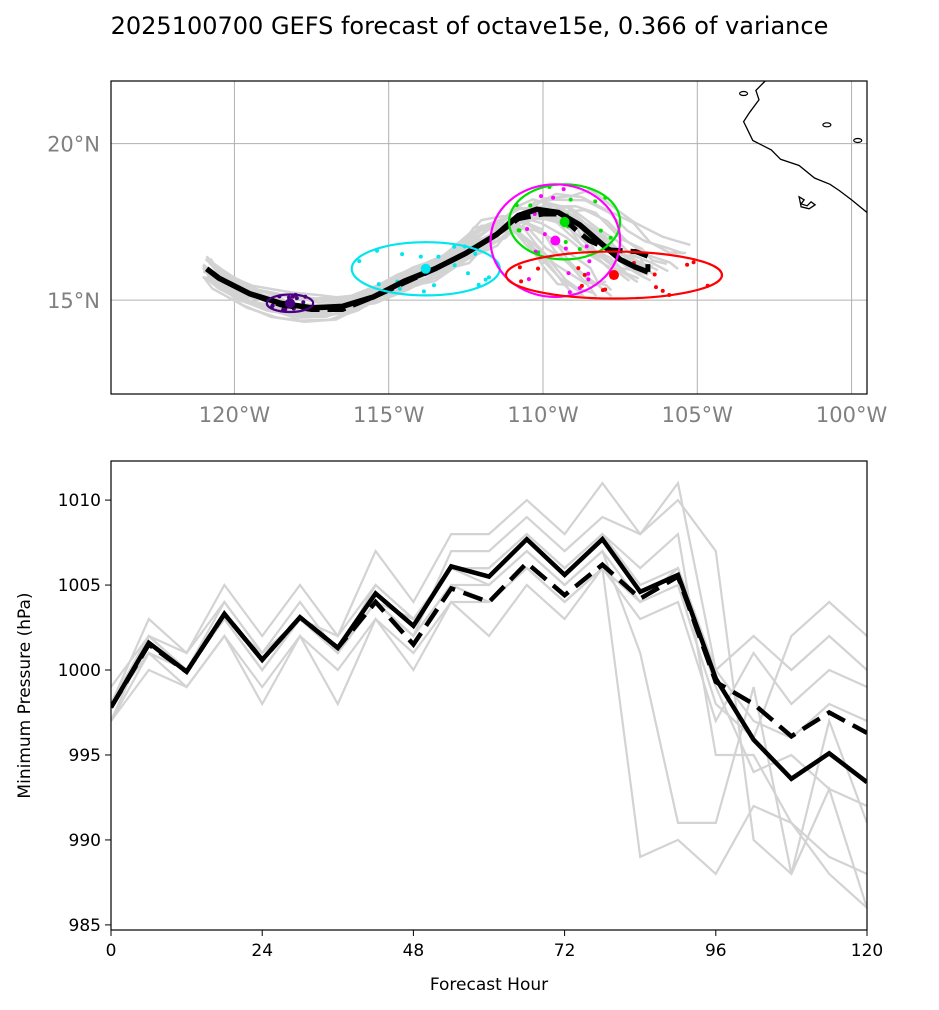  Describe the element at coordinates (262, 951) in the screenshot. I see `x-tick-label: 24` at that location.